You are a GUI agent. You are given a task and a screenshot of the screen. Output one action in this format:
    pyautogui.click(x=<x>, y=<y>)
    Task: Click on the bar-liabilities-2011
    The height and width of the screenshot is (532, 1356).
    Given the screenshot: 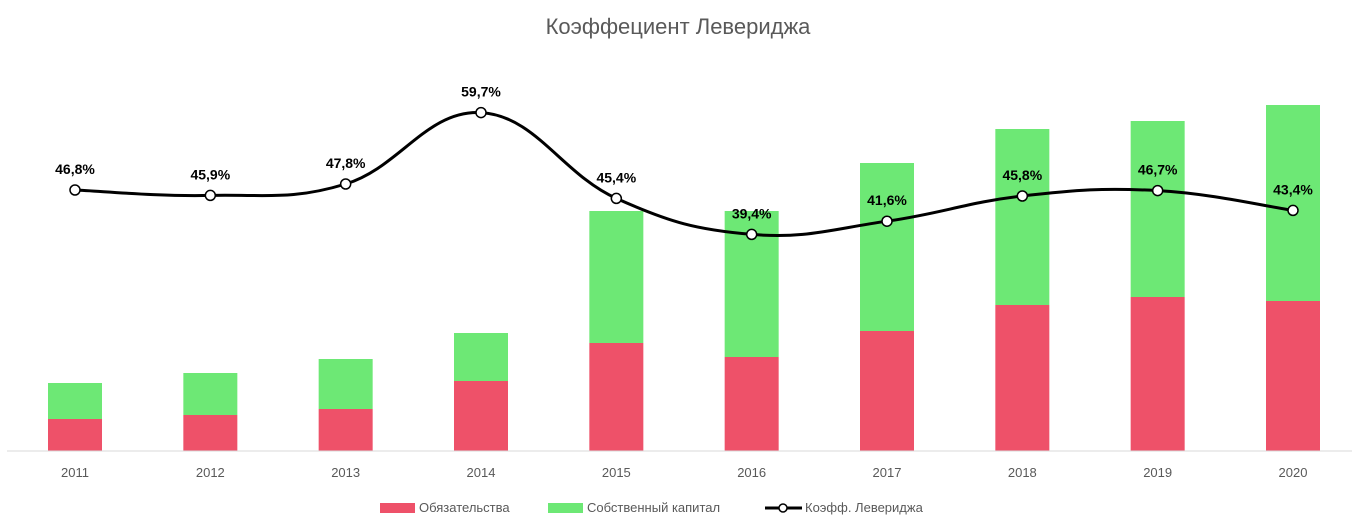 What is the action you would take?
    pyautogui.click(x=75, y=435)
    